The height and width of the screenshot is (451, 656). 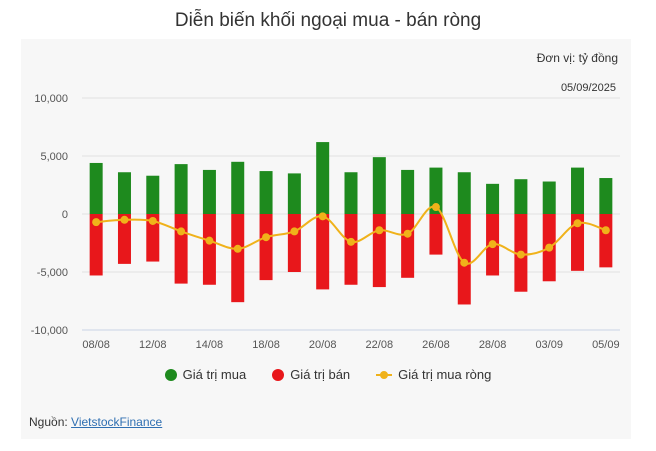 I want to click on legend-net-marker, so click(x=384, y=375).